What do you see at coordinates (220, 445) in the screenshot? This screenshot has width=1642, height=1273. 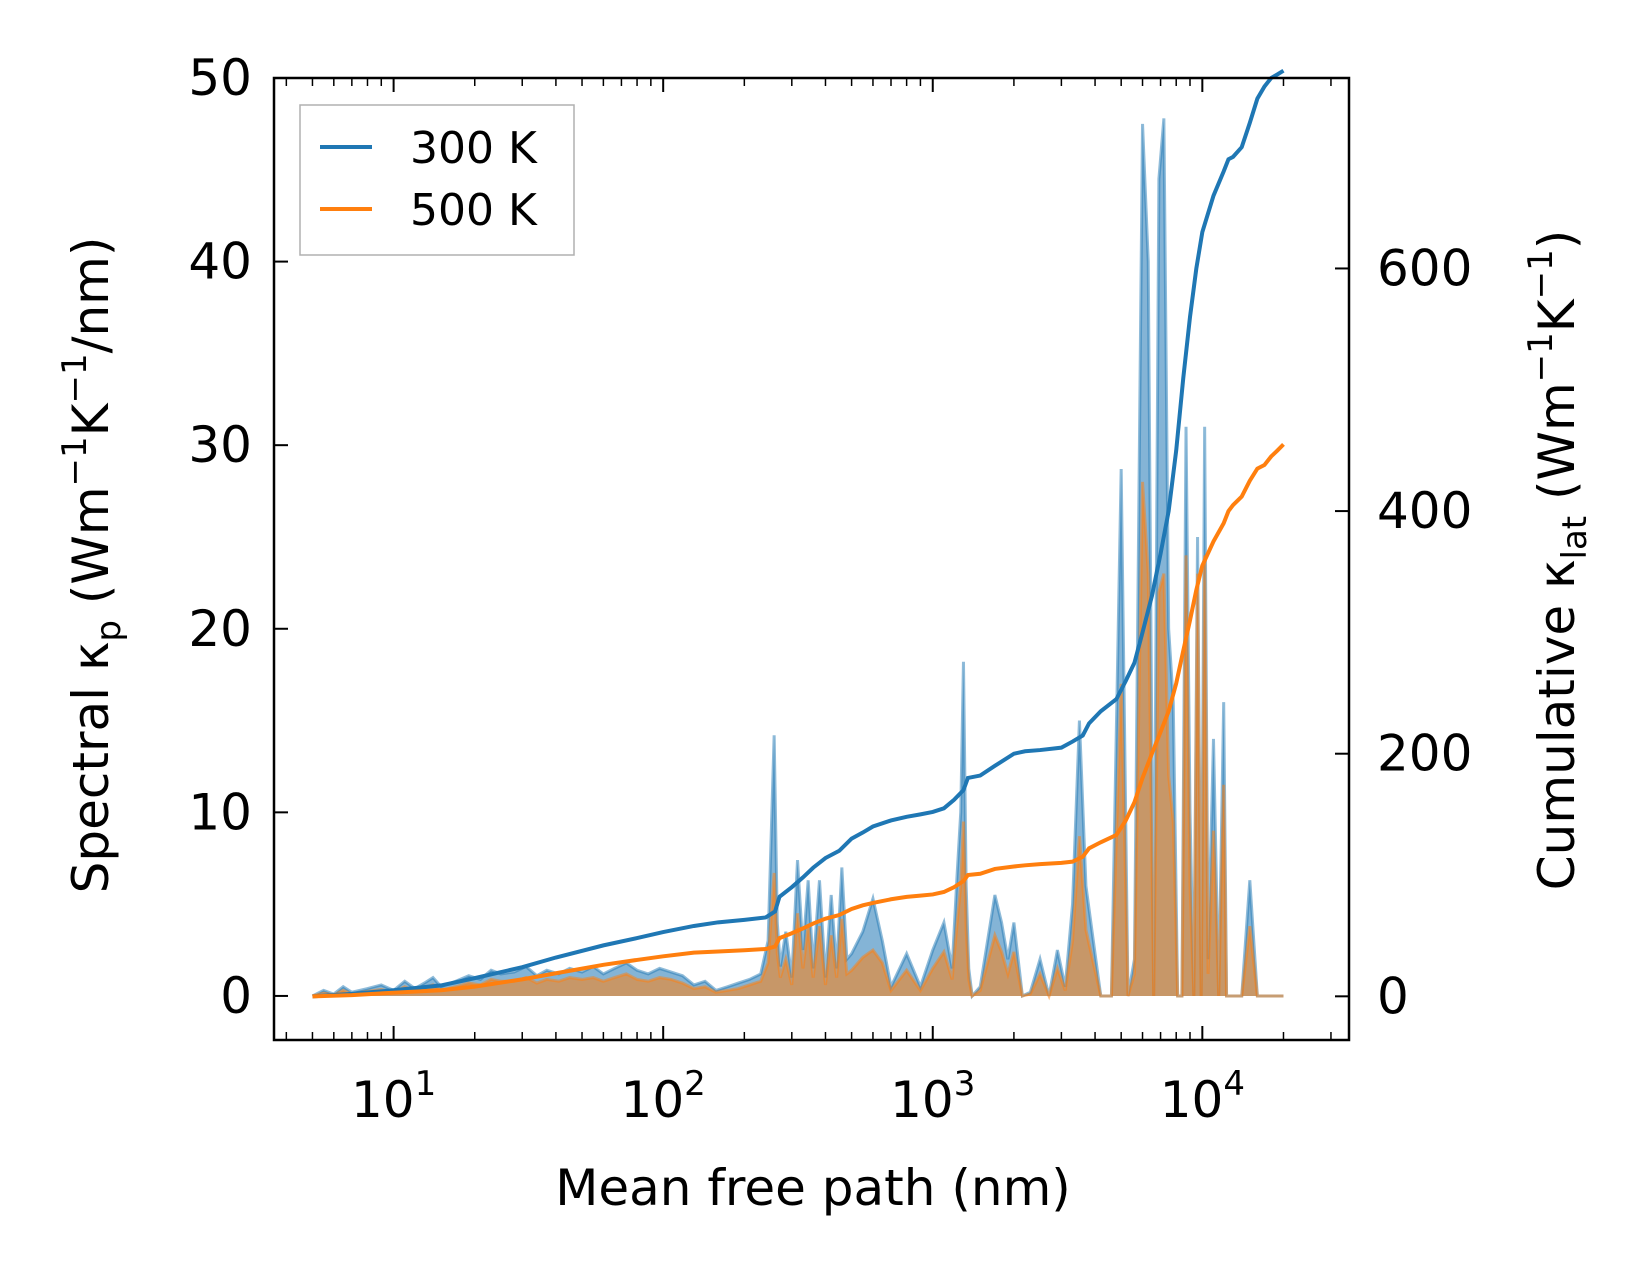 I see `left-tick-label: 30` at bounding box center [220, 445].